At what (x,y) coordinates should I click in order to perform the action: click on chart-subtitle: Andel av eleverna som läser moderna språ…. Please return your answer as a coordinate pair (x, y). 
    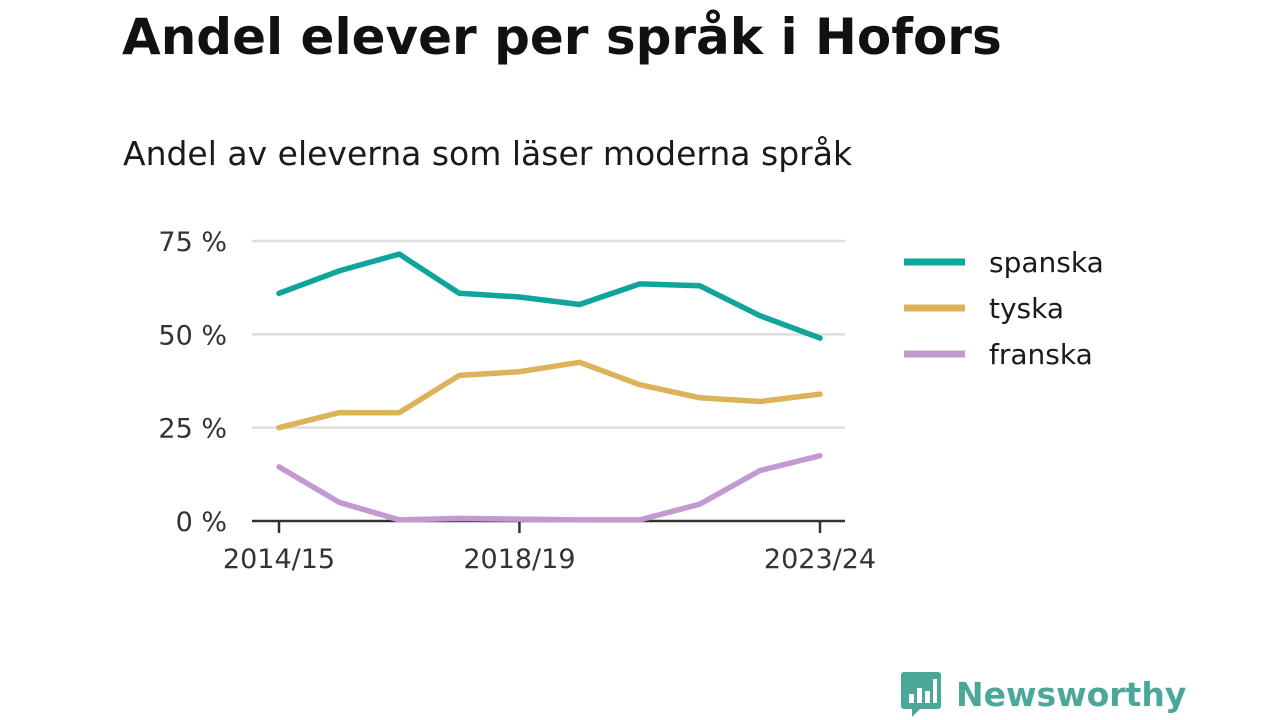
    Looking at the image, I should click on (488, 153).